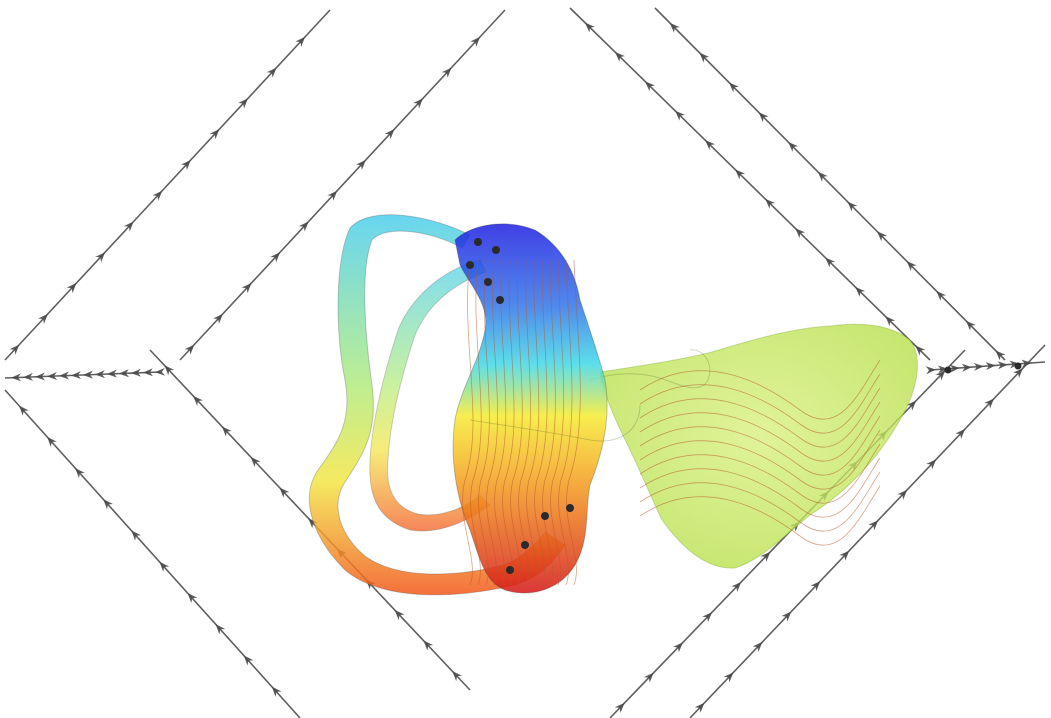 This screenshot has height=718, width=1051. I want to click on guide-streamline, so click(85, 374).